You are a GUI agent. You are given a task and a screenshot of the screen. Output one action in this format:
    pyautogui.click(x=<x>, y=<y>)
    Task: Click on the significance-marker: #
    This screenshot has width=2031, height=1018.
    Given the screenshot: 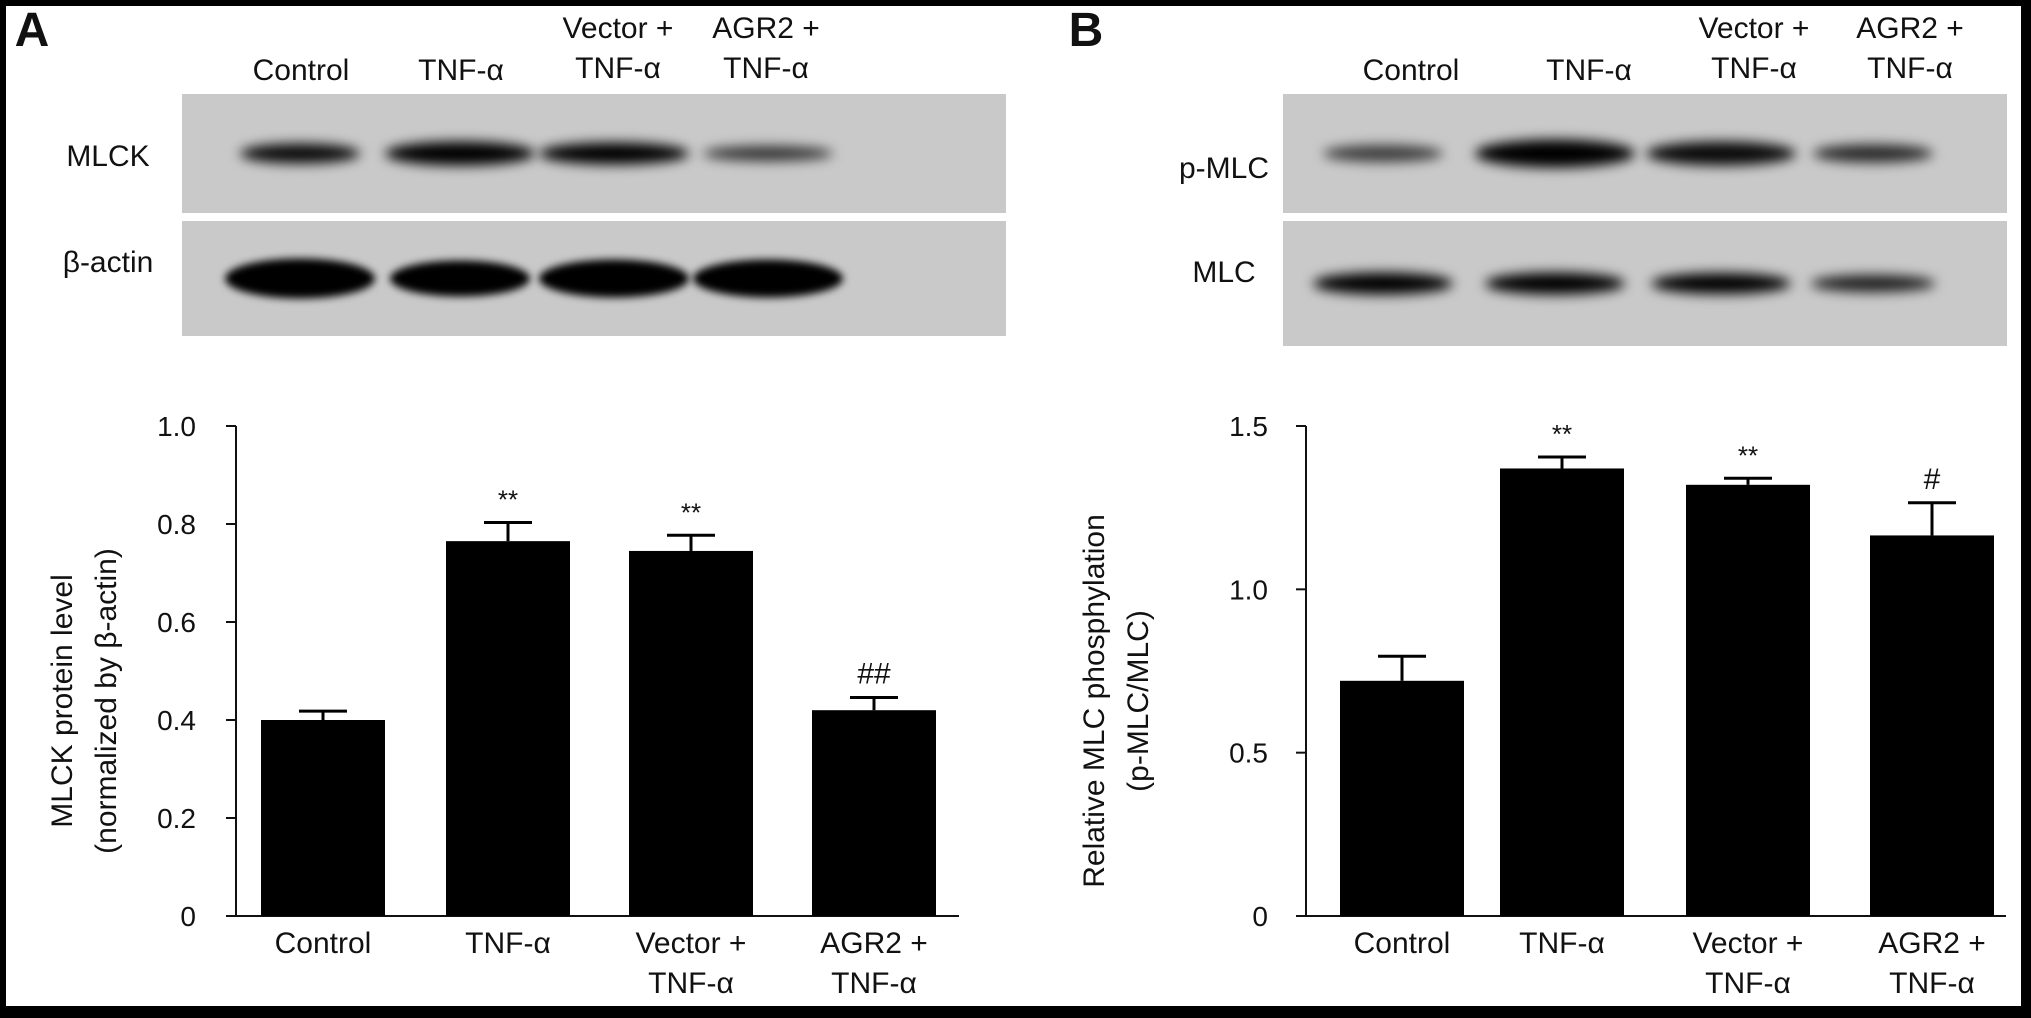 What is the action you would take?
    pyautogui.click(x=1932, y=479)
    